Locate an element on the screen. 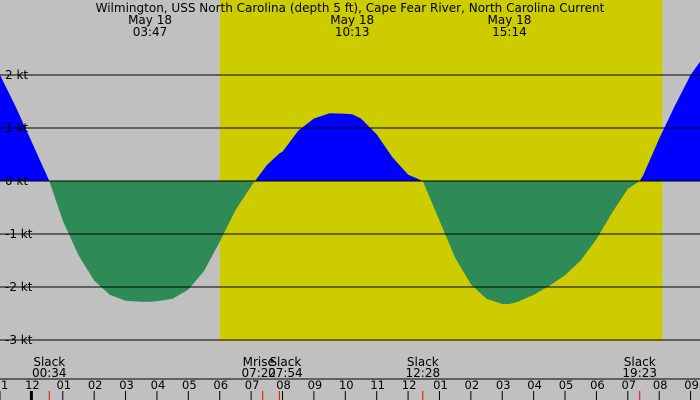 Image resolution: width=700 pixels, height=400 pixels. midnight-marker is located at coordinates (31, 395).